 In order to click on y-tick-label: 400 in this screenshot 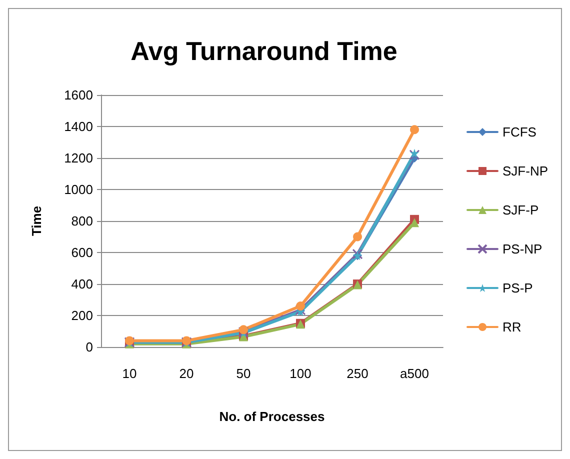, I will do `click(82, 284)`.